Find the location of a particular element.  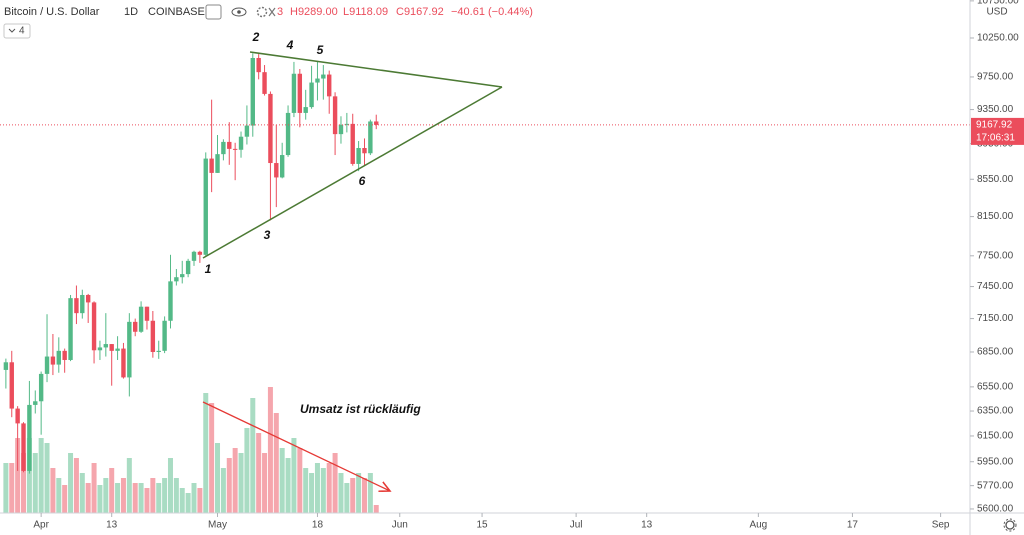

hide-icon is located at coordinates (239, 12).